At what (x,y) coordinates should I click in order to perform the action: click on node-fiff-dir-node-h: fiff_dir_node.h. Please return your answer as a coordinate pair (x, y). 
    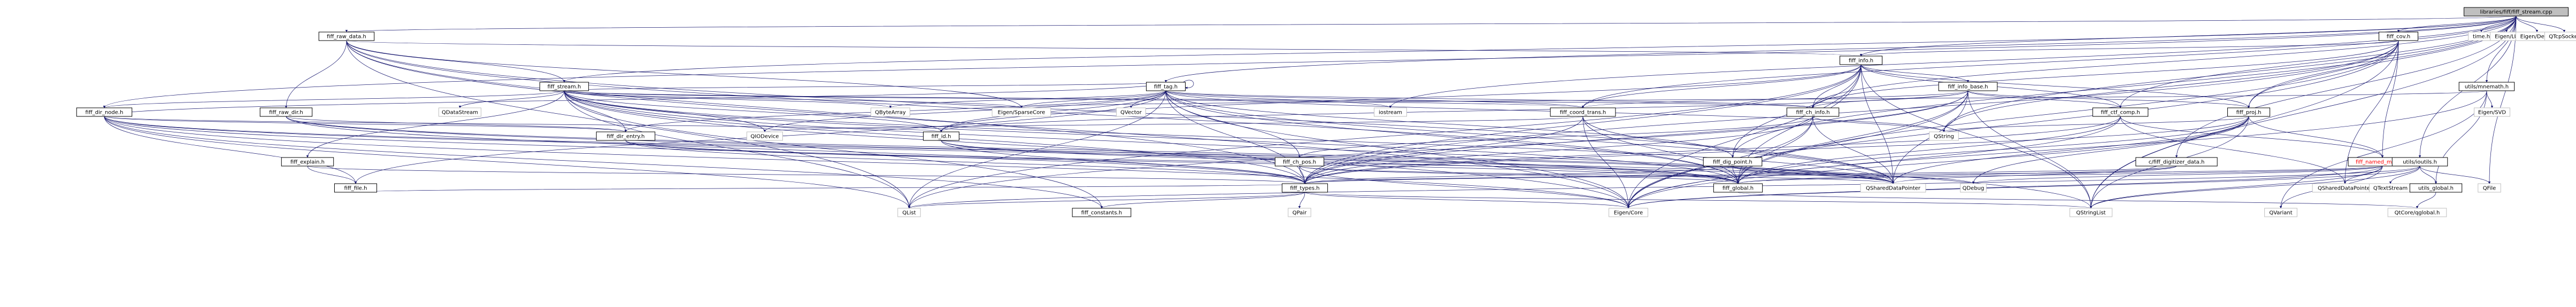
    Looking at the image, I should click on (104, 112).